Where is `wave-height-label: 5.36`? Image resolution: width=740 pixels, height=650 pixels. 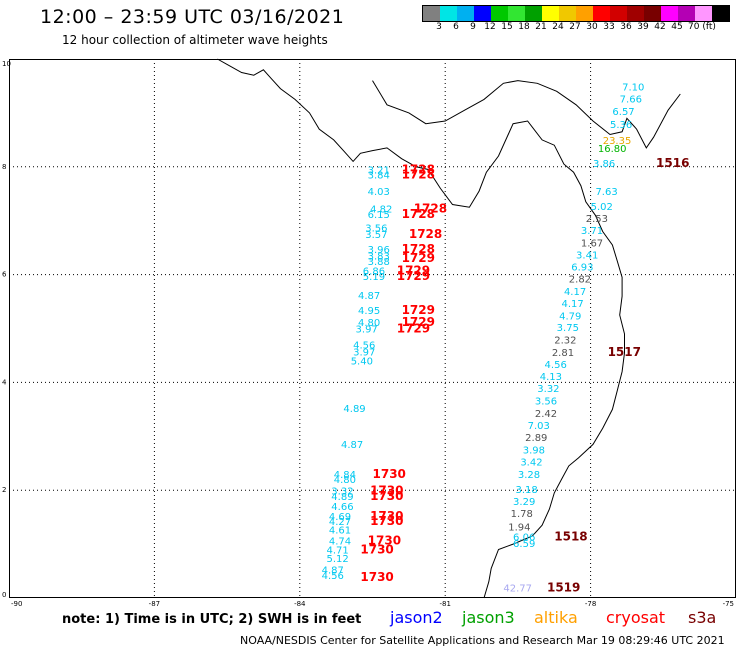
wave-height-label: 5.36 is located at coordinates (621, 125).